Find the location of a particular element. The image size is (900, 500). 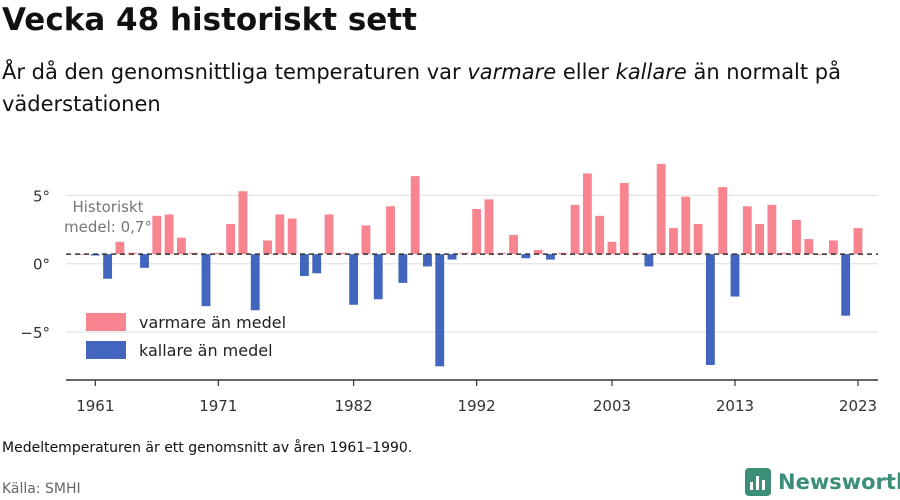

legend-cold-label: kallare än medel is located at coordinates (206, 350).